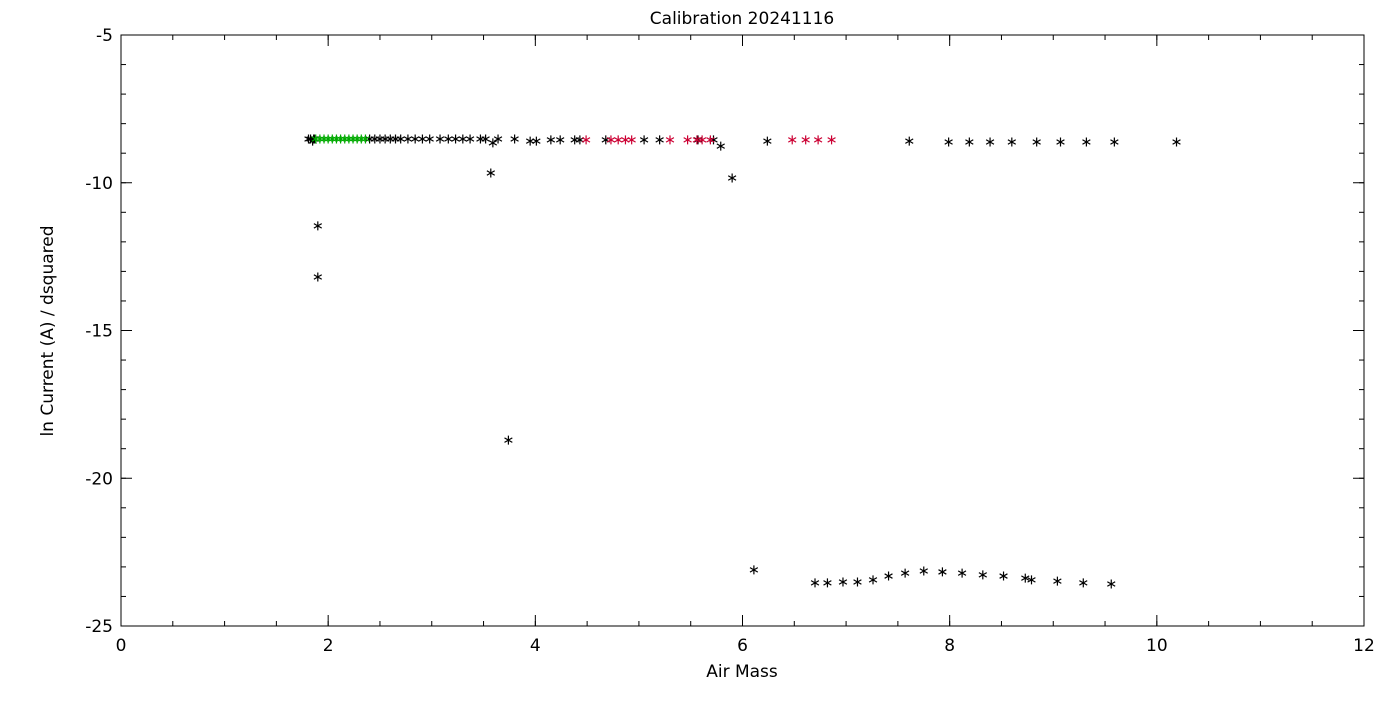 The height and width of the screenshot is (704, 1400). Describe the element at coordinates (99, 479) in the screenshot. I see `y-tick-label: -20` at that location.